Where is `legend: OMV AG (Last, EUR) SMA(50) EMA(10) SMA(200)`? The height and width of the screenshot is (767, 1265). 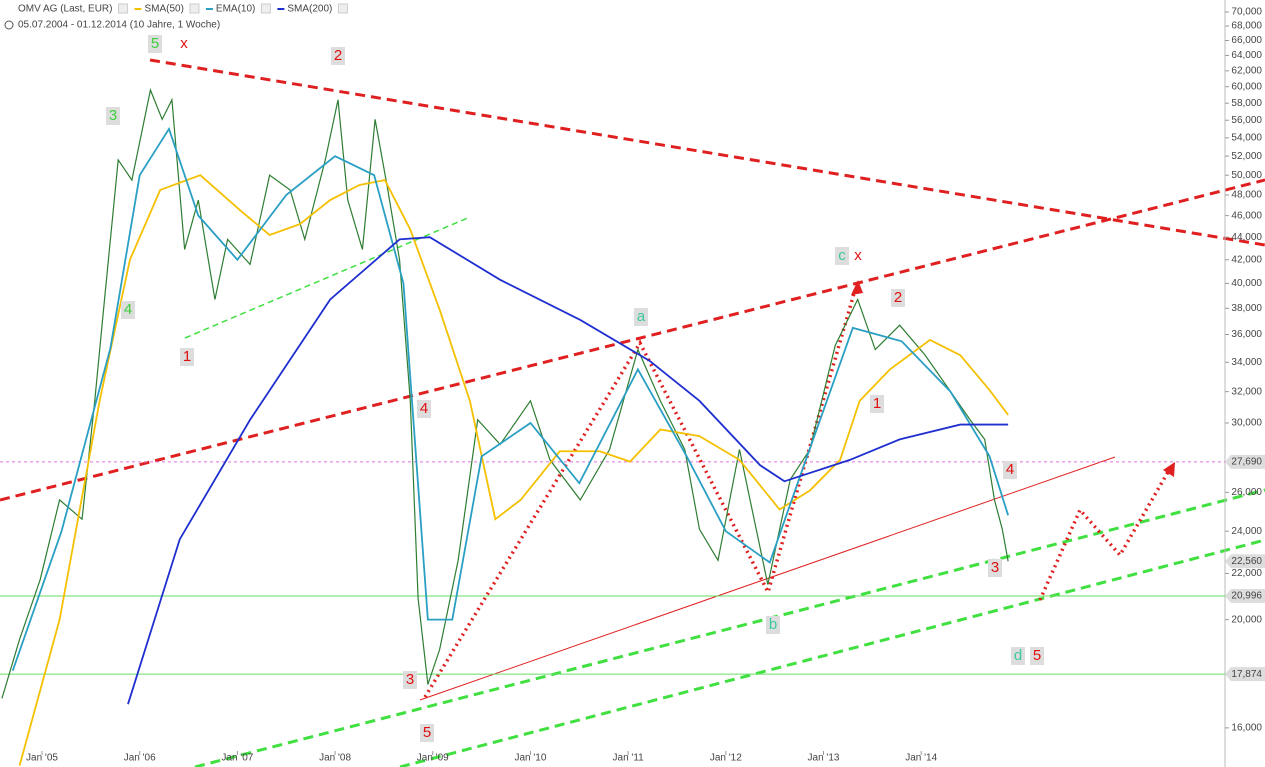
legend: OMV AG (Last, EUR) SMA(50) EMA(10) SMA(200) is located at coordinates (183, 9).